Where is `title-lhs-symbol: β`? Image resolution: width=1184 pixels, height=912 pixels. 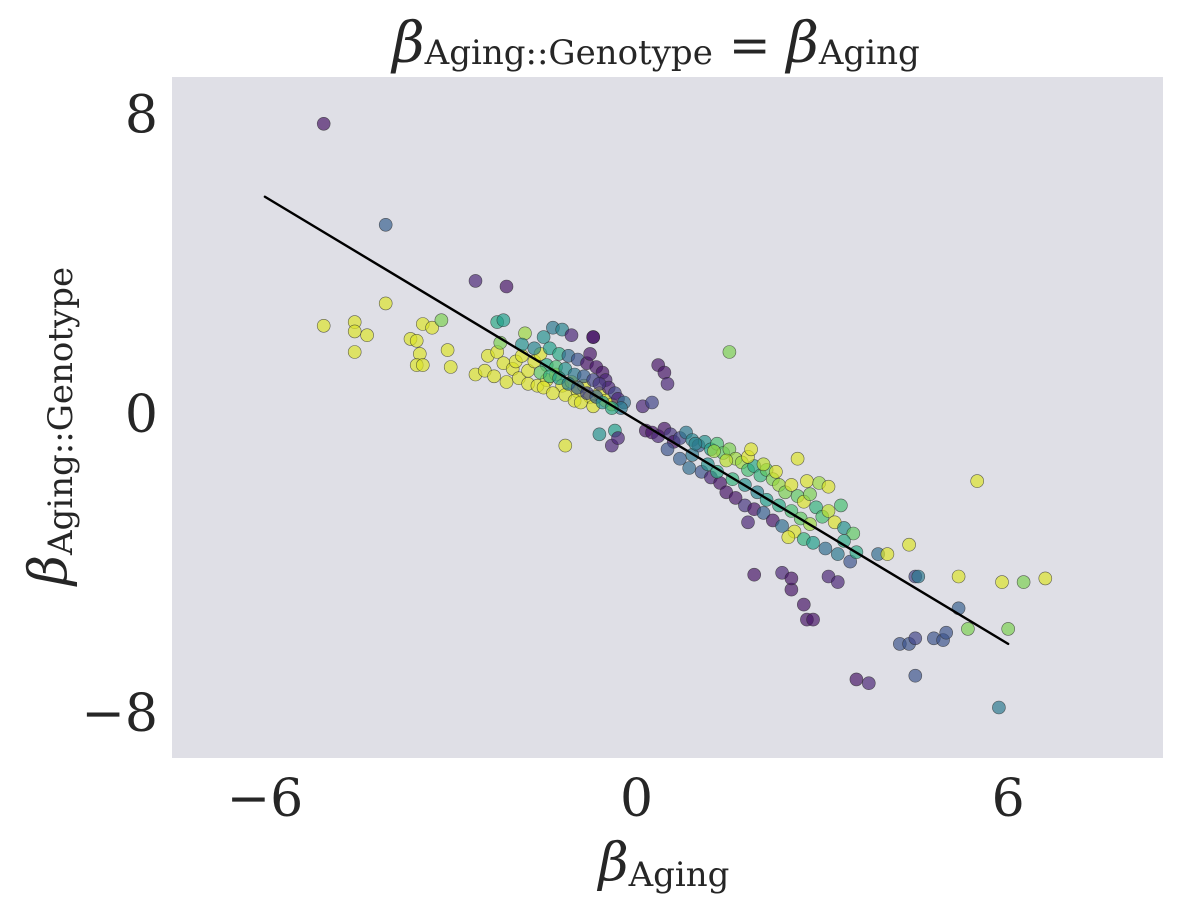 title-lhs-symbol: β is located at coordinates (407, 43).